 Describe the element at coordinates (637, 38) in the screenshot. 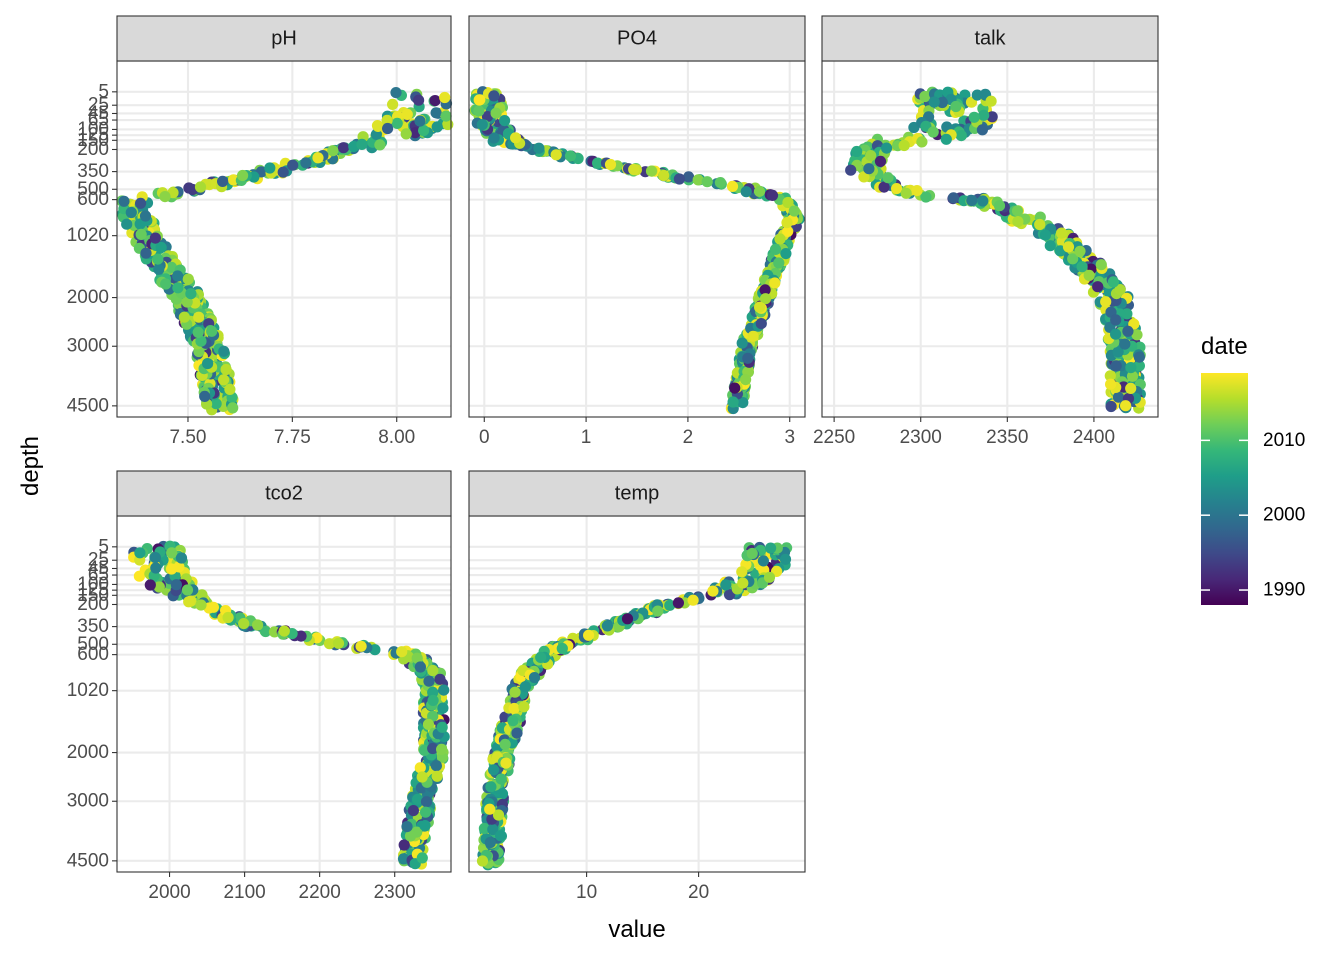

I see `facet-strip` at that location.